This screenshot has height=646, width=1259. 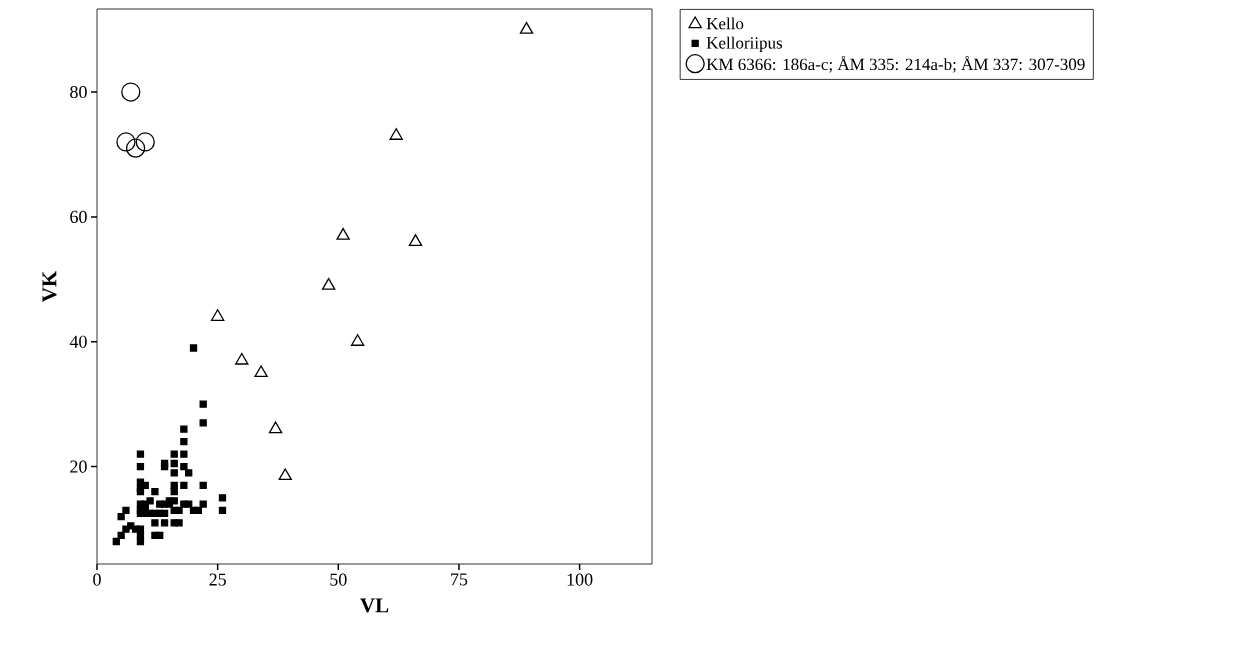 I want to click on x-tick-label: 50, so click(x=338, y=579).